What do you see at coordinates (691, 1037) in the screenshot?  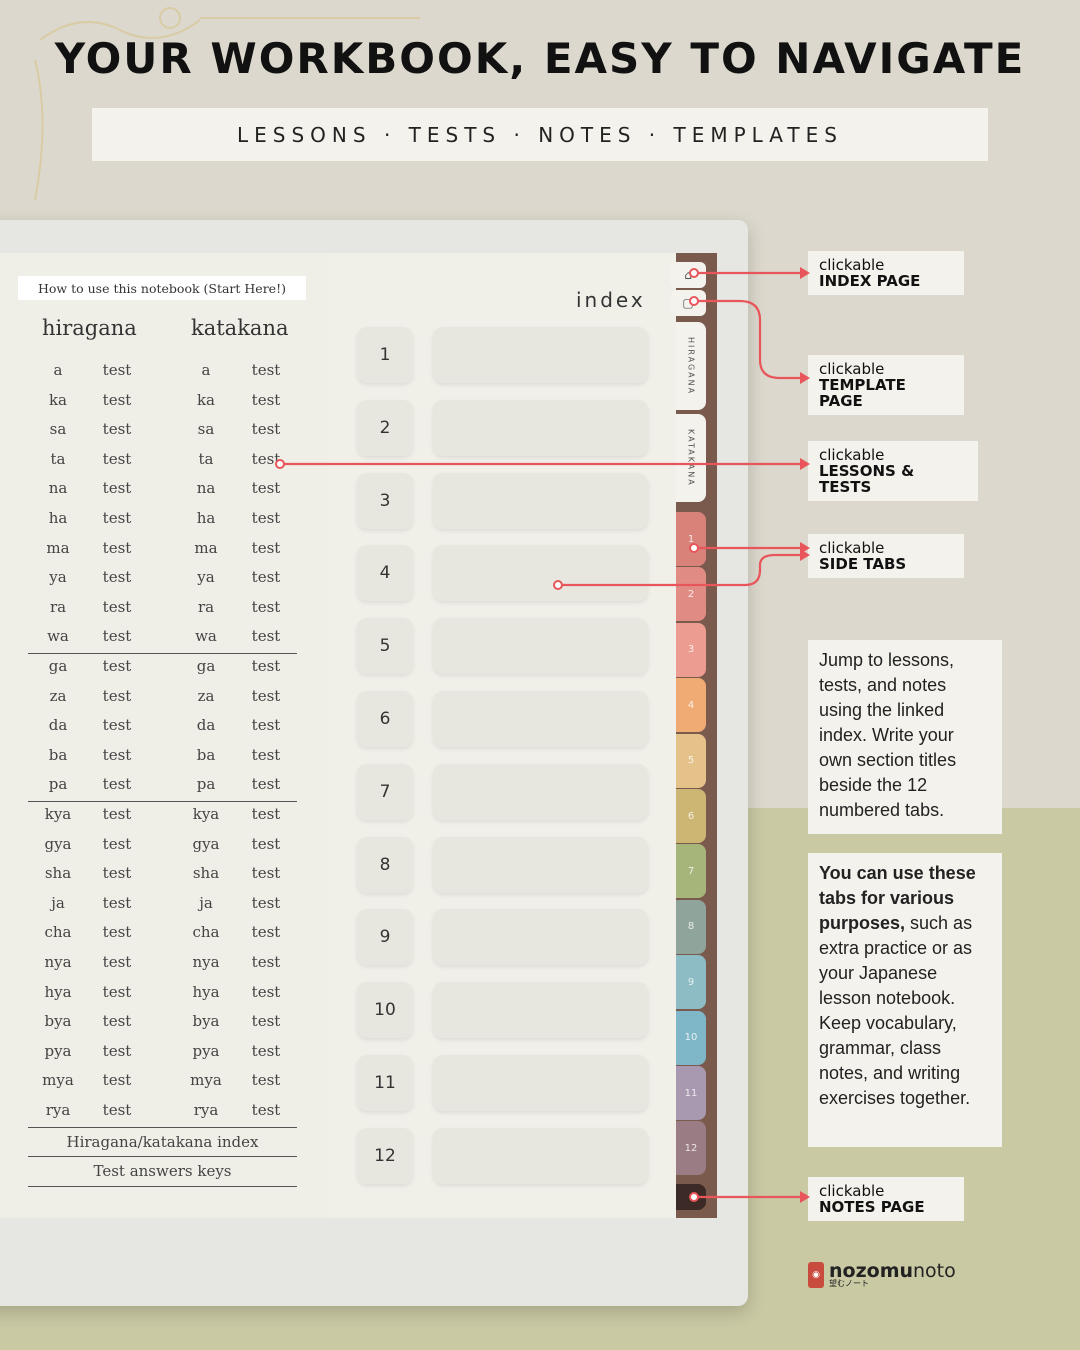 I see `side-tab-10: 10` at bounding box center [691, 1037].